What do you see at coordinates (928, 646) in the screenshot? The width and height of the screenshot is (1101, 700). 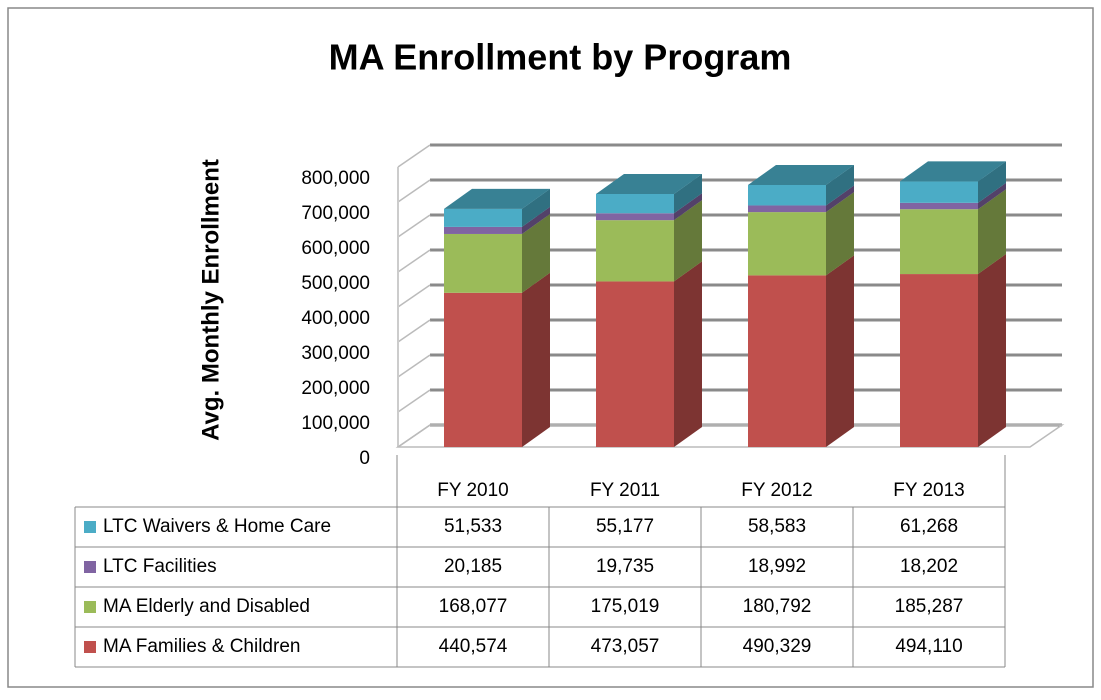 I see `table-value: 494,110` at bounding box center [928, 646].